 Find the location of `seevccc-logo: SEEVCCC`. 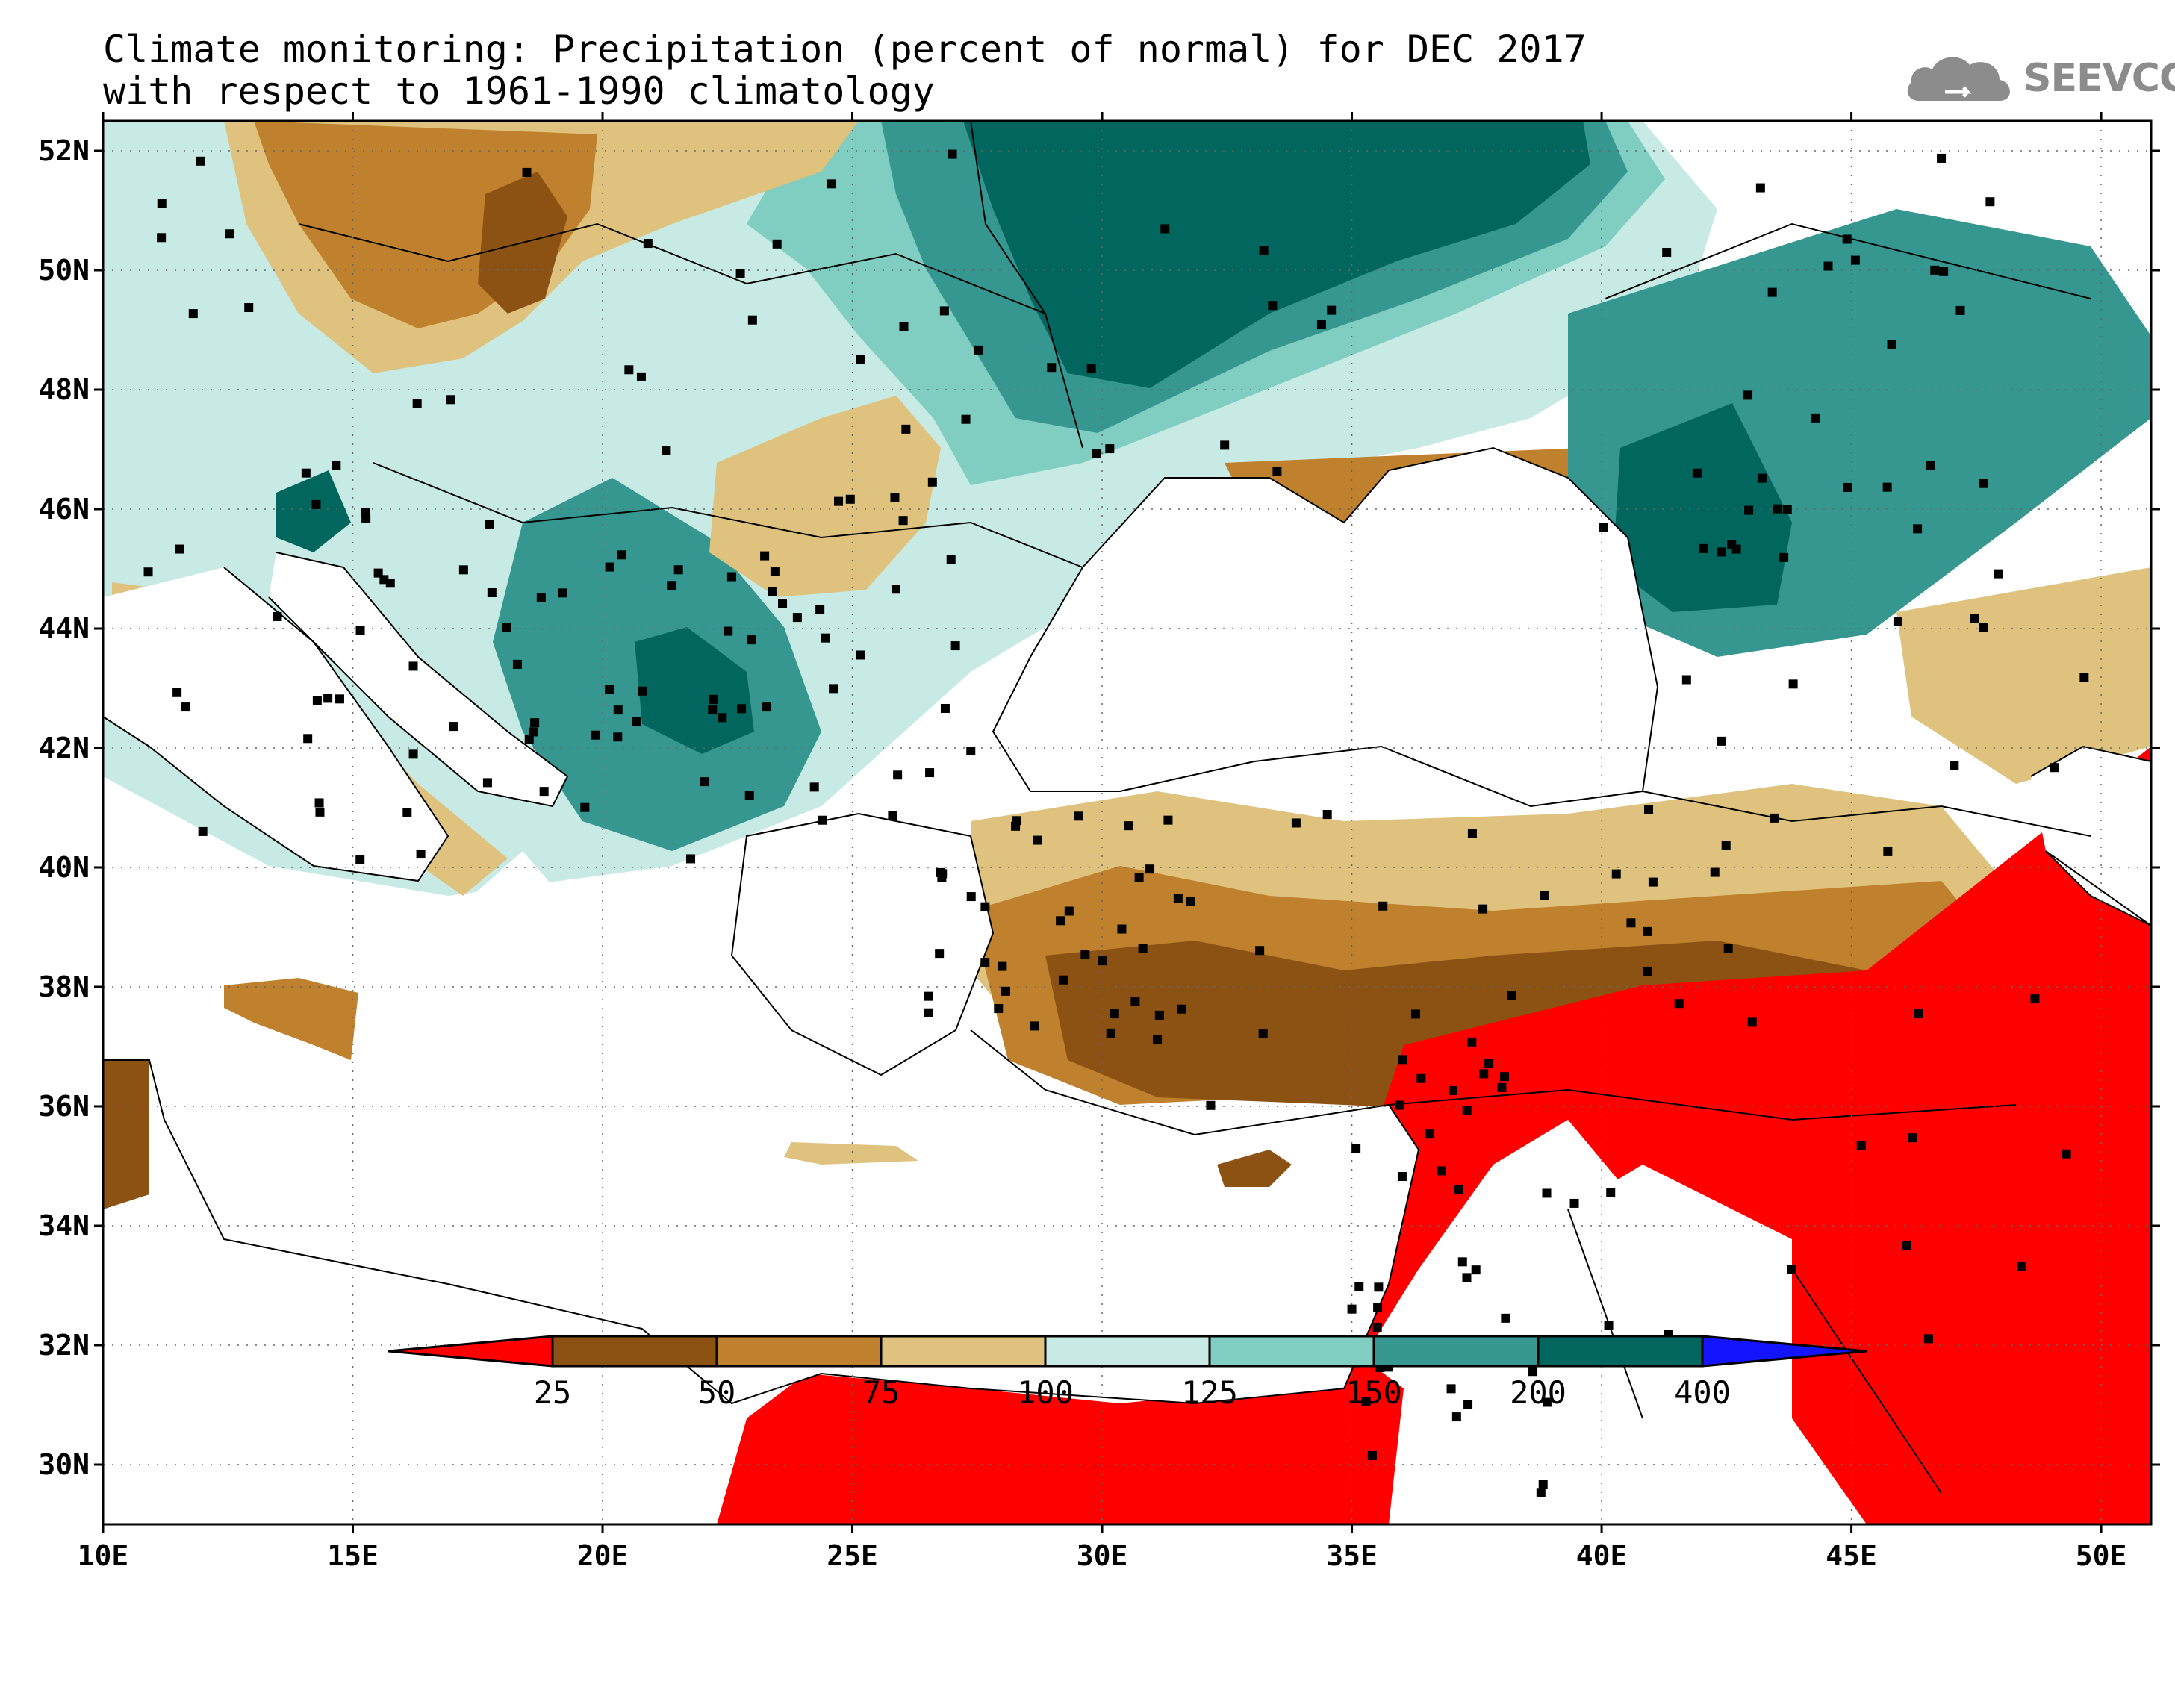

seevccc-logo: SEEVCCC is located at coordinates (2040, 78).